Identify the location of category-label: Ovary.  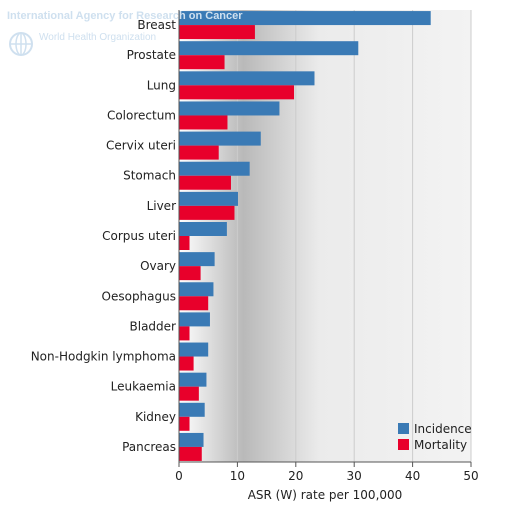
(158, 266).